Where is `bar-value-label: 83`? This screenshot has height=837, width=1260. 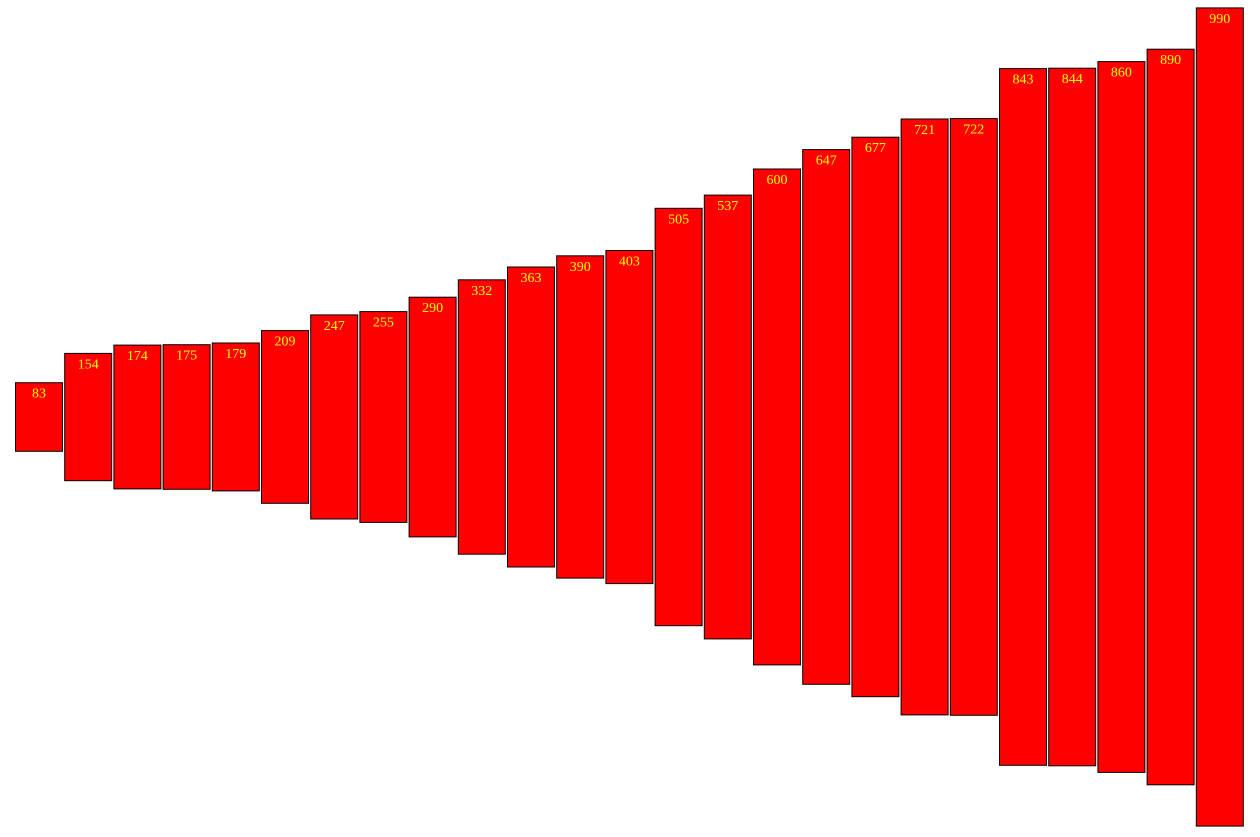
bar-value-label: 83 is located at coordinates (39, 394).